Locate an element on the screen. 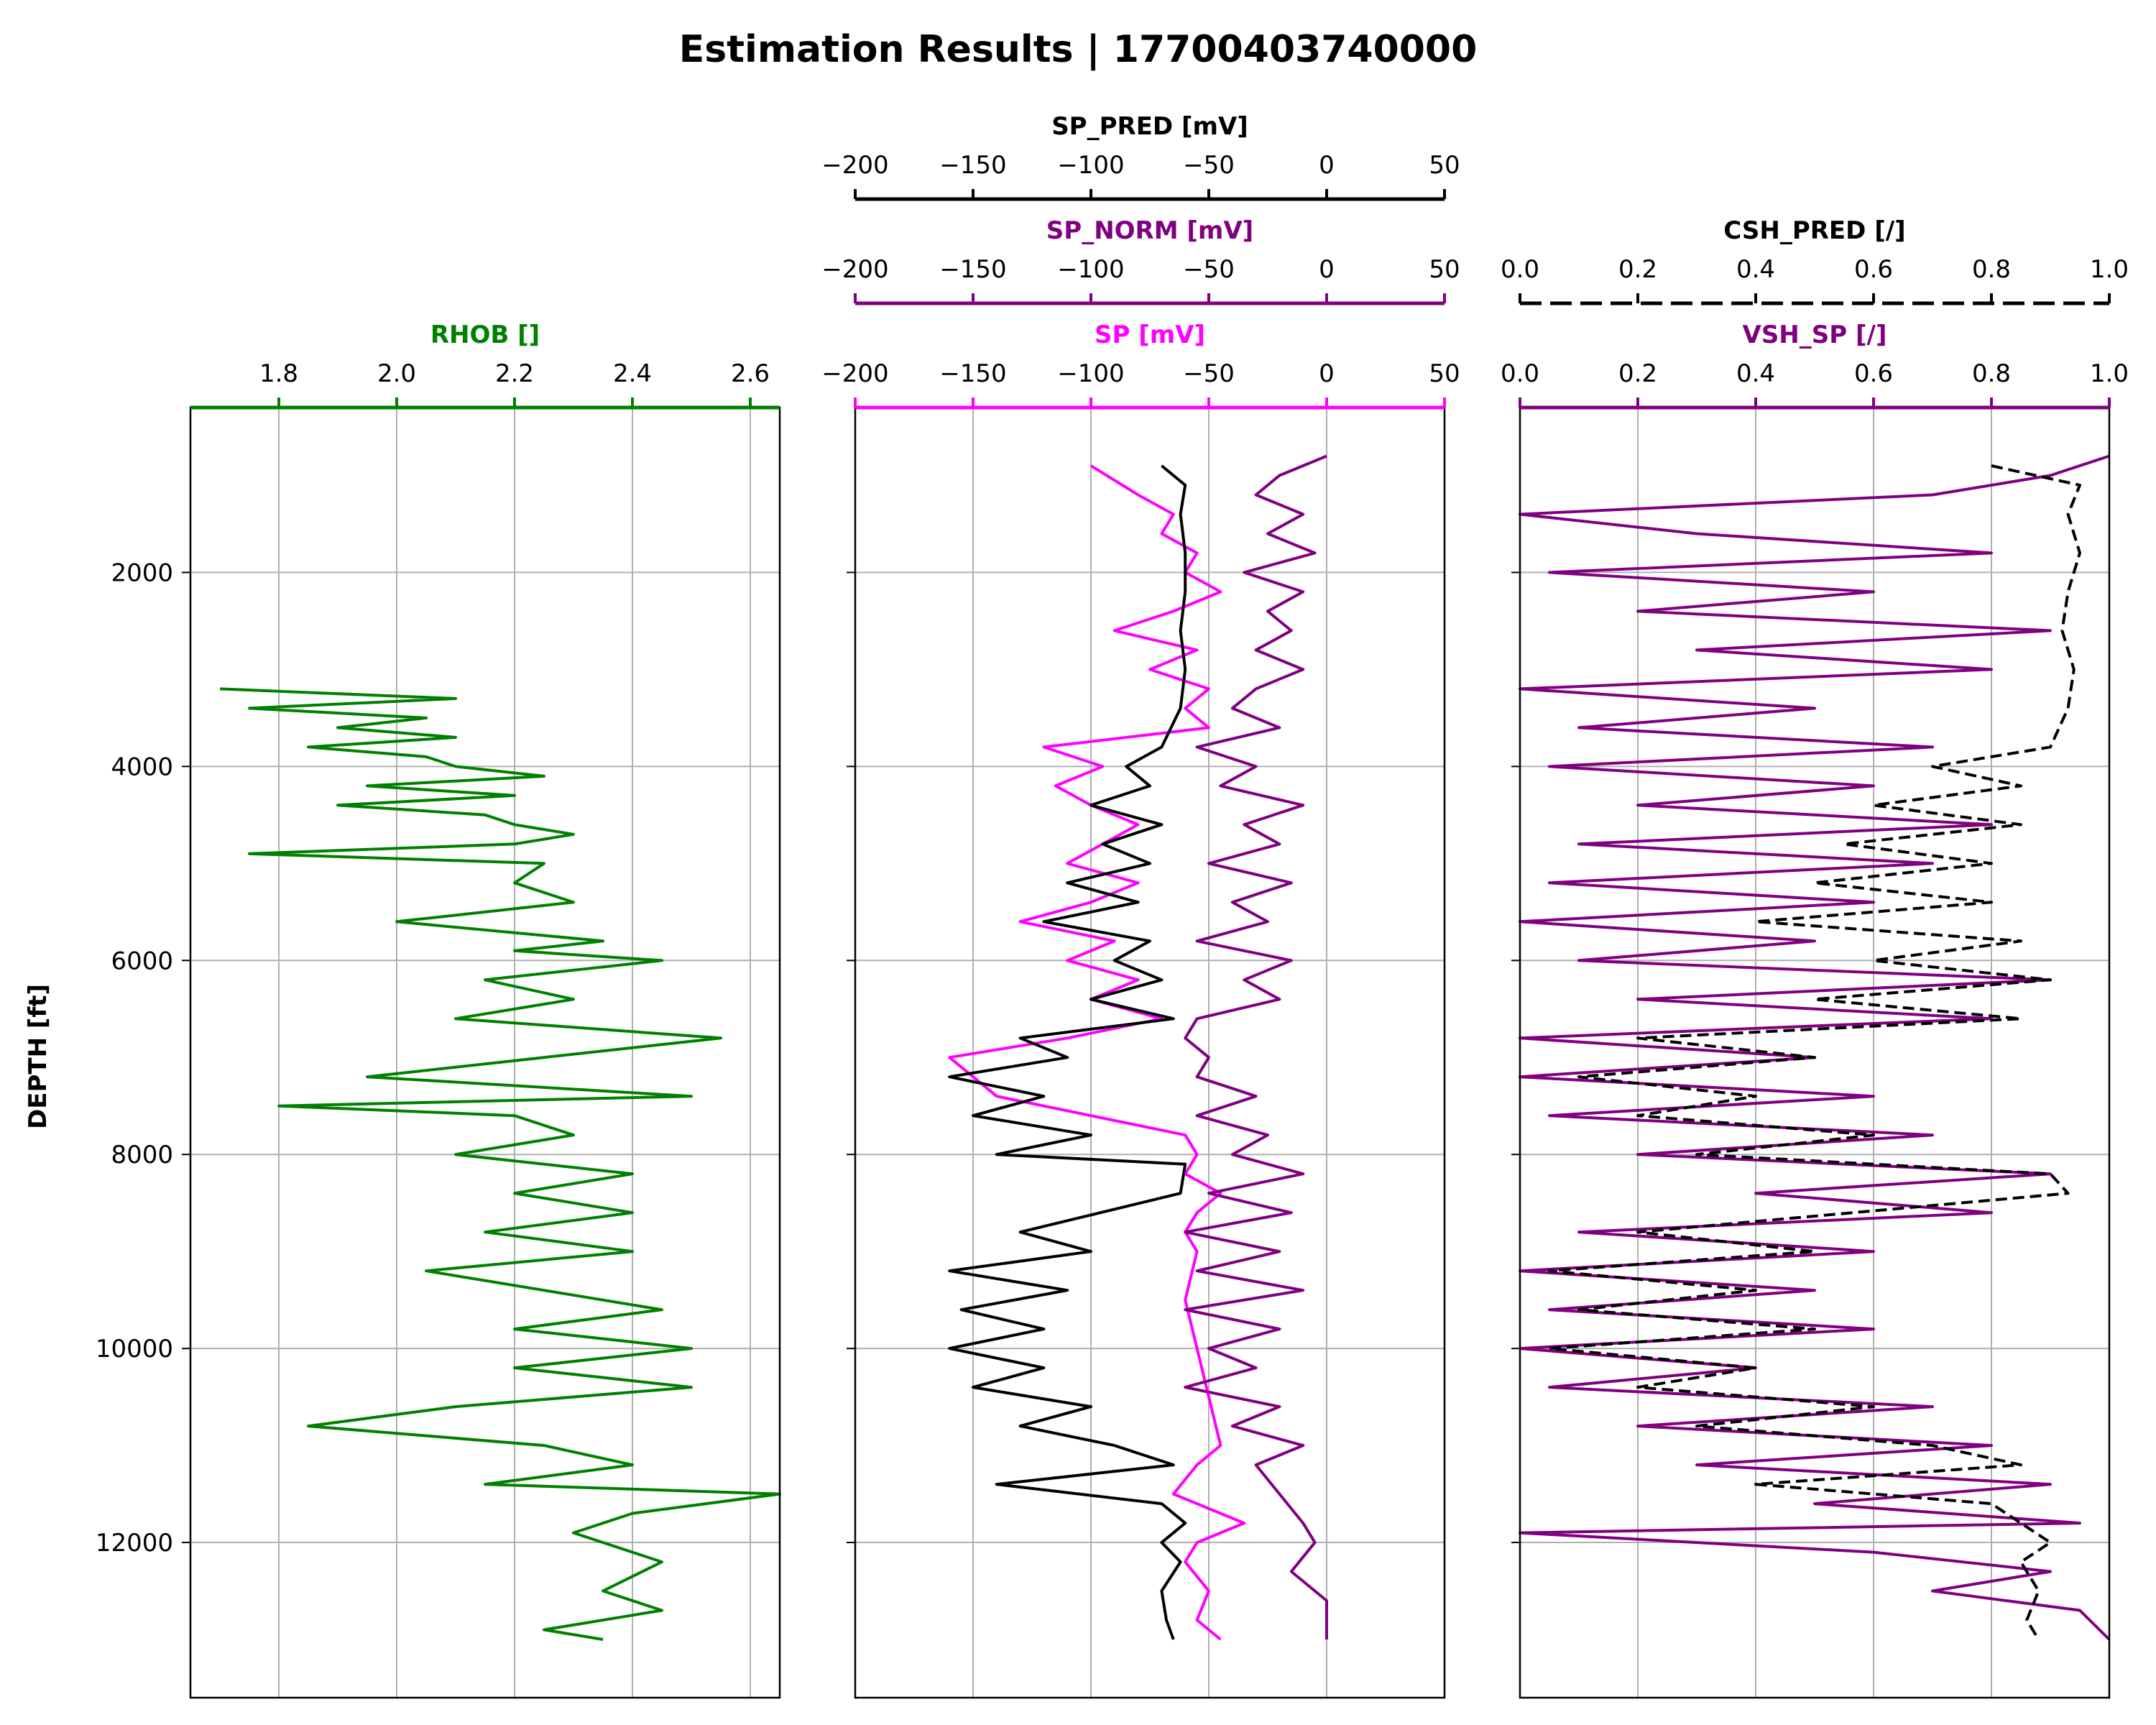 The width and height of the screenshot is (2156, 1725). y-tick-label: 2000 is located at coordinates (142, 572).